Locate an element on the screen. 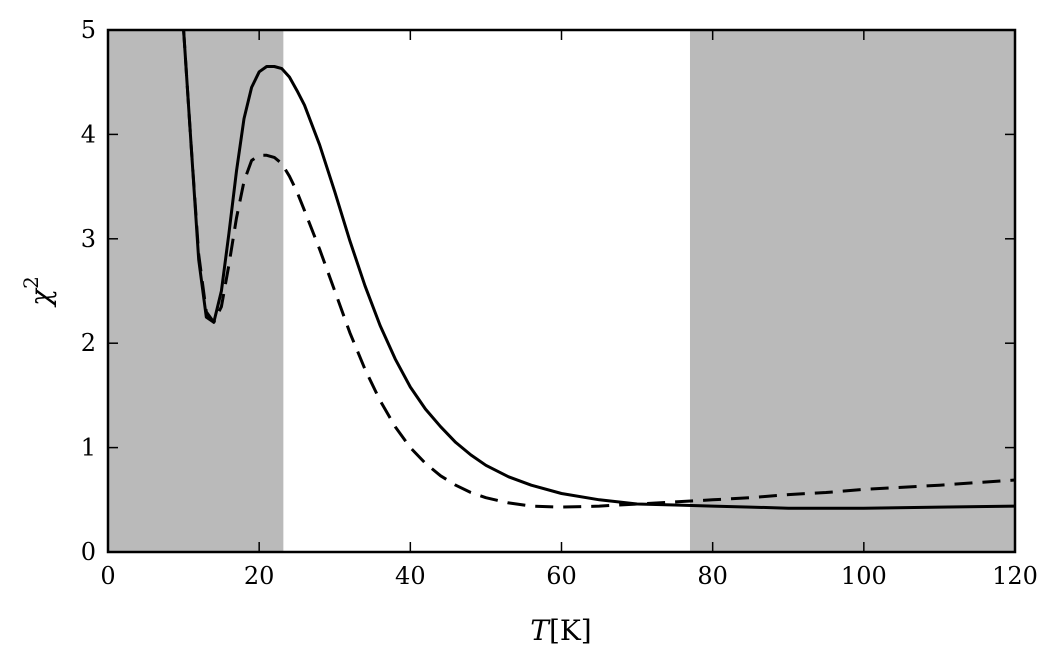  x-tick-label: 40 is located at coordinates (410, 576).